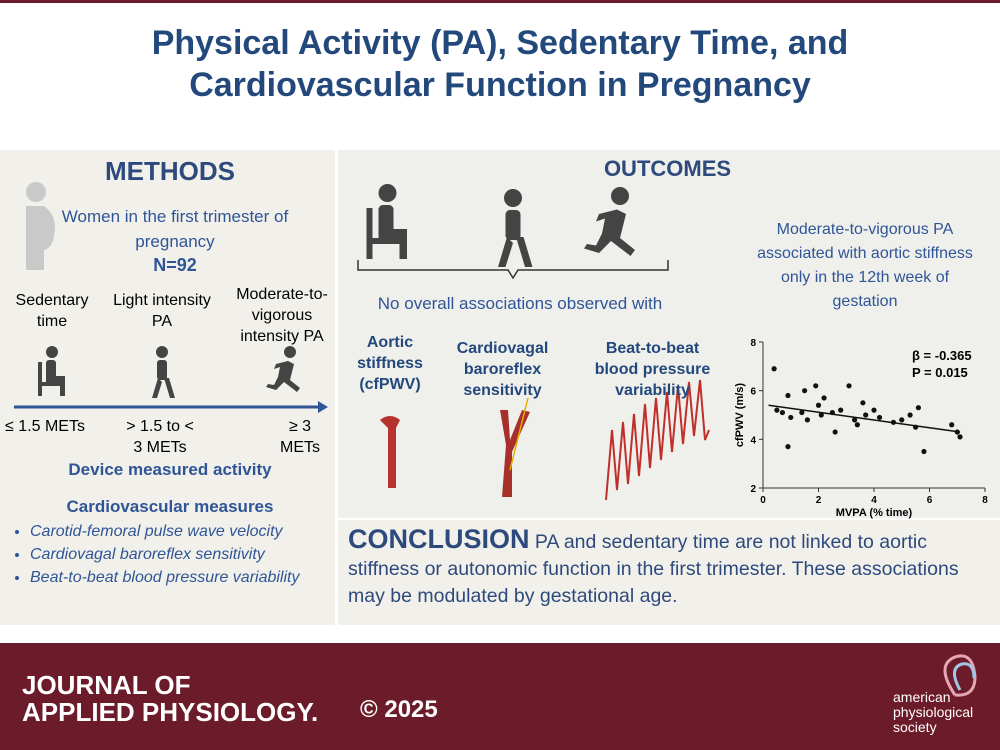 The image size is (1000, 750). What do you see at coordinates (667, 168) in the screenshot?
I see `outcomes-heading: OUTCOMES` at bounding box center [667, 168].